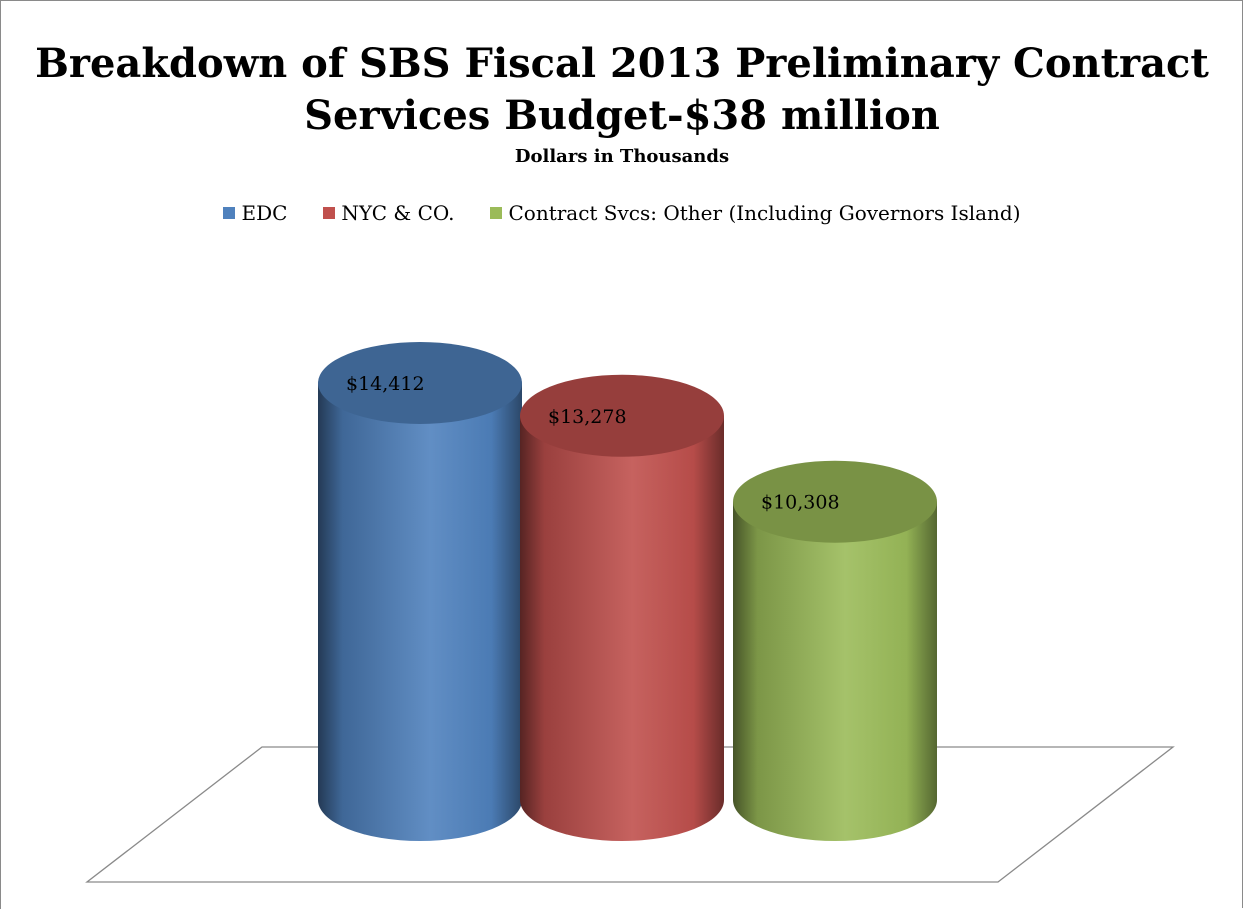  Describe the element at coordinates (587, 417) in the screenshot. I see `bar-data-label: $13,278` at that location.